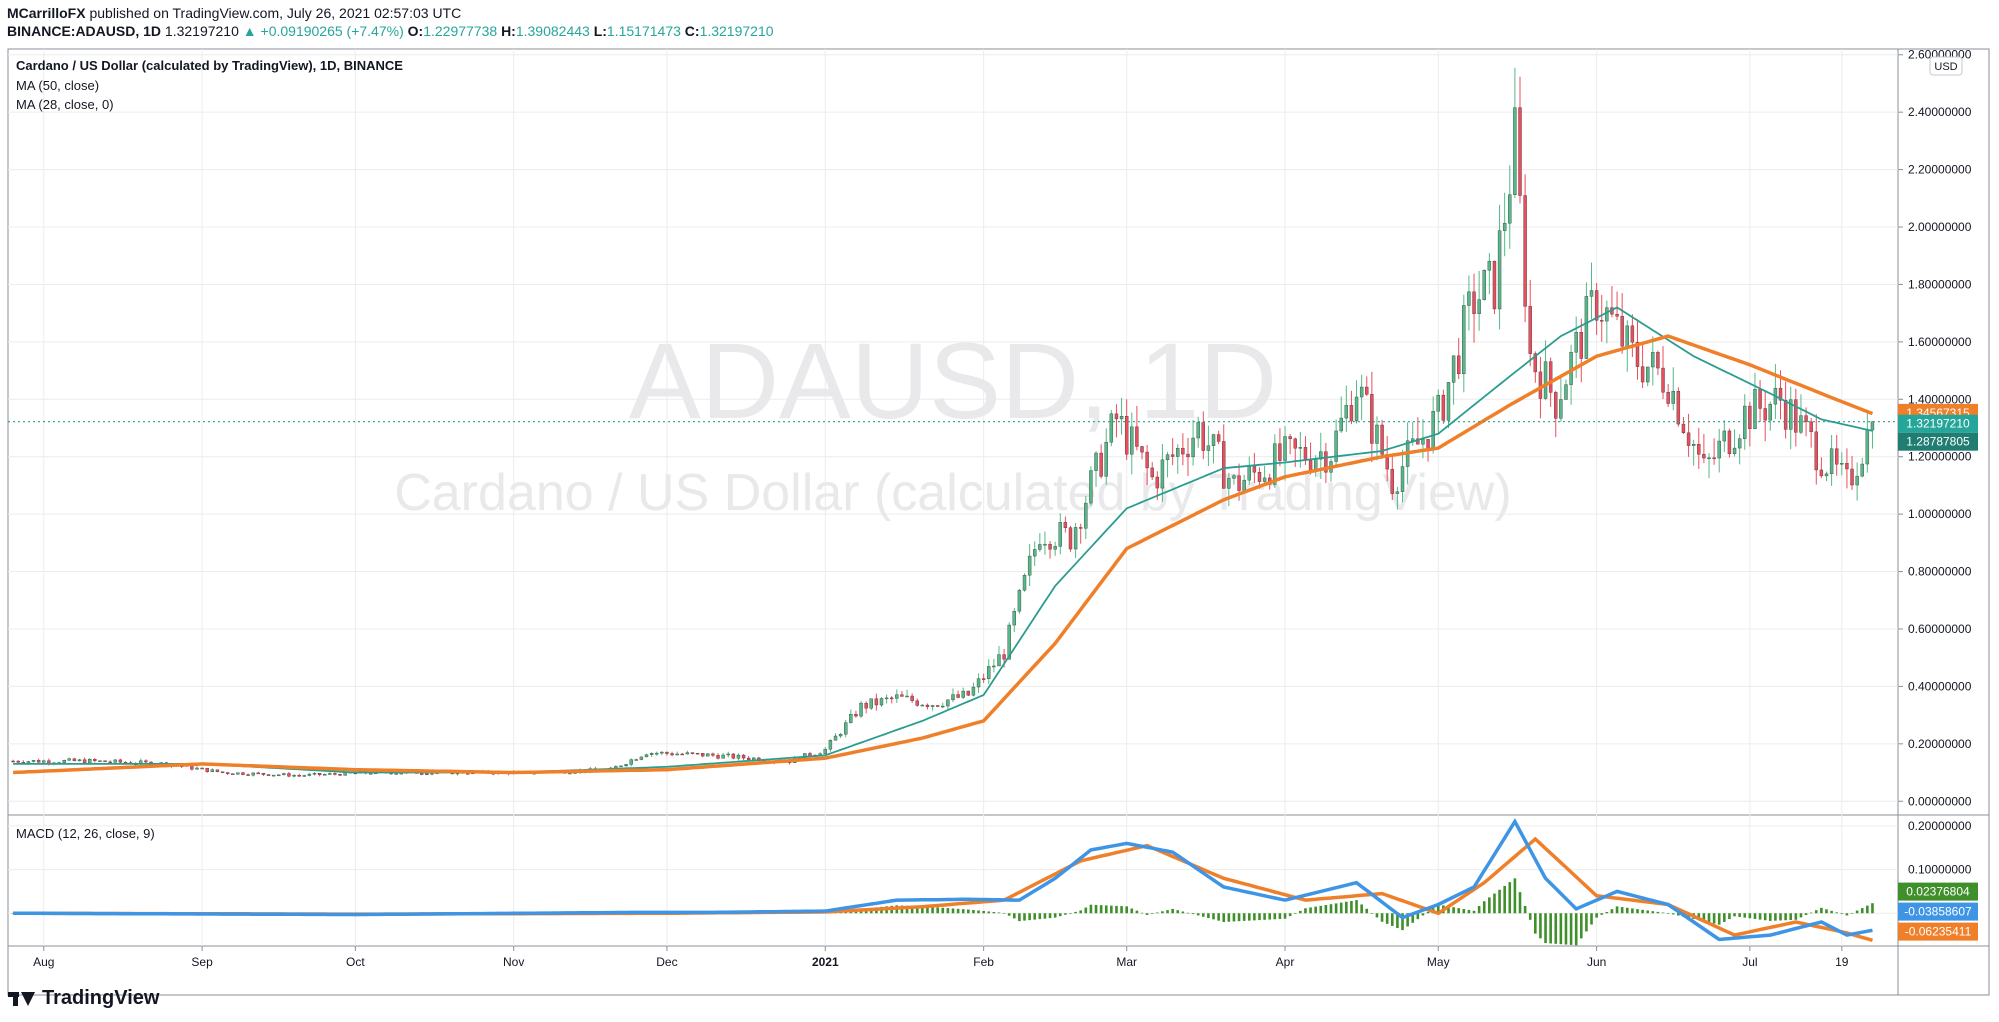  I want to click on price-tick-label: 0.40000000, so click(1940, 686).